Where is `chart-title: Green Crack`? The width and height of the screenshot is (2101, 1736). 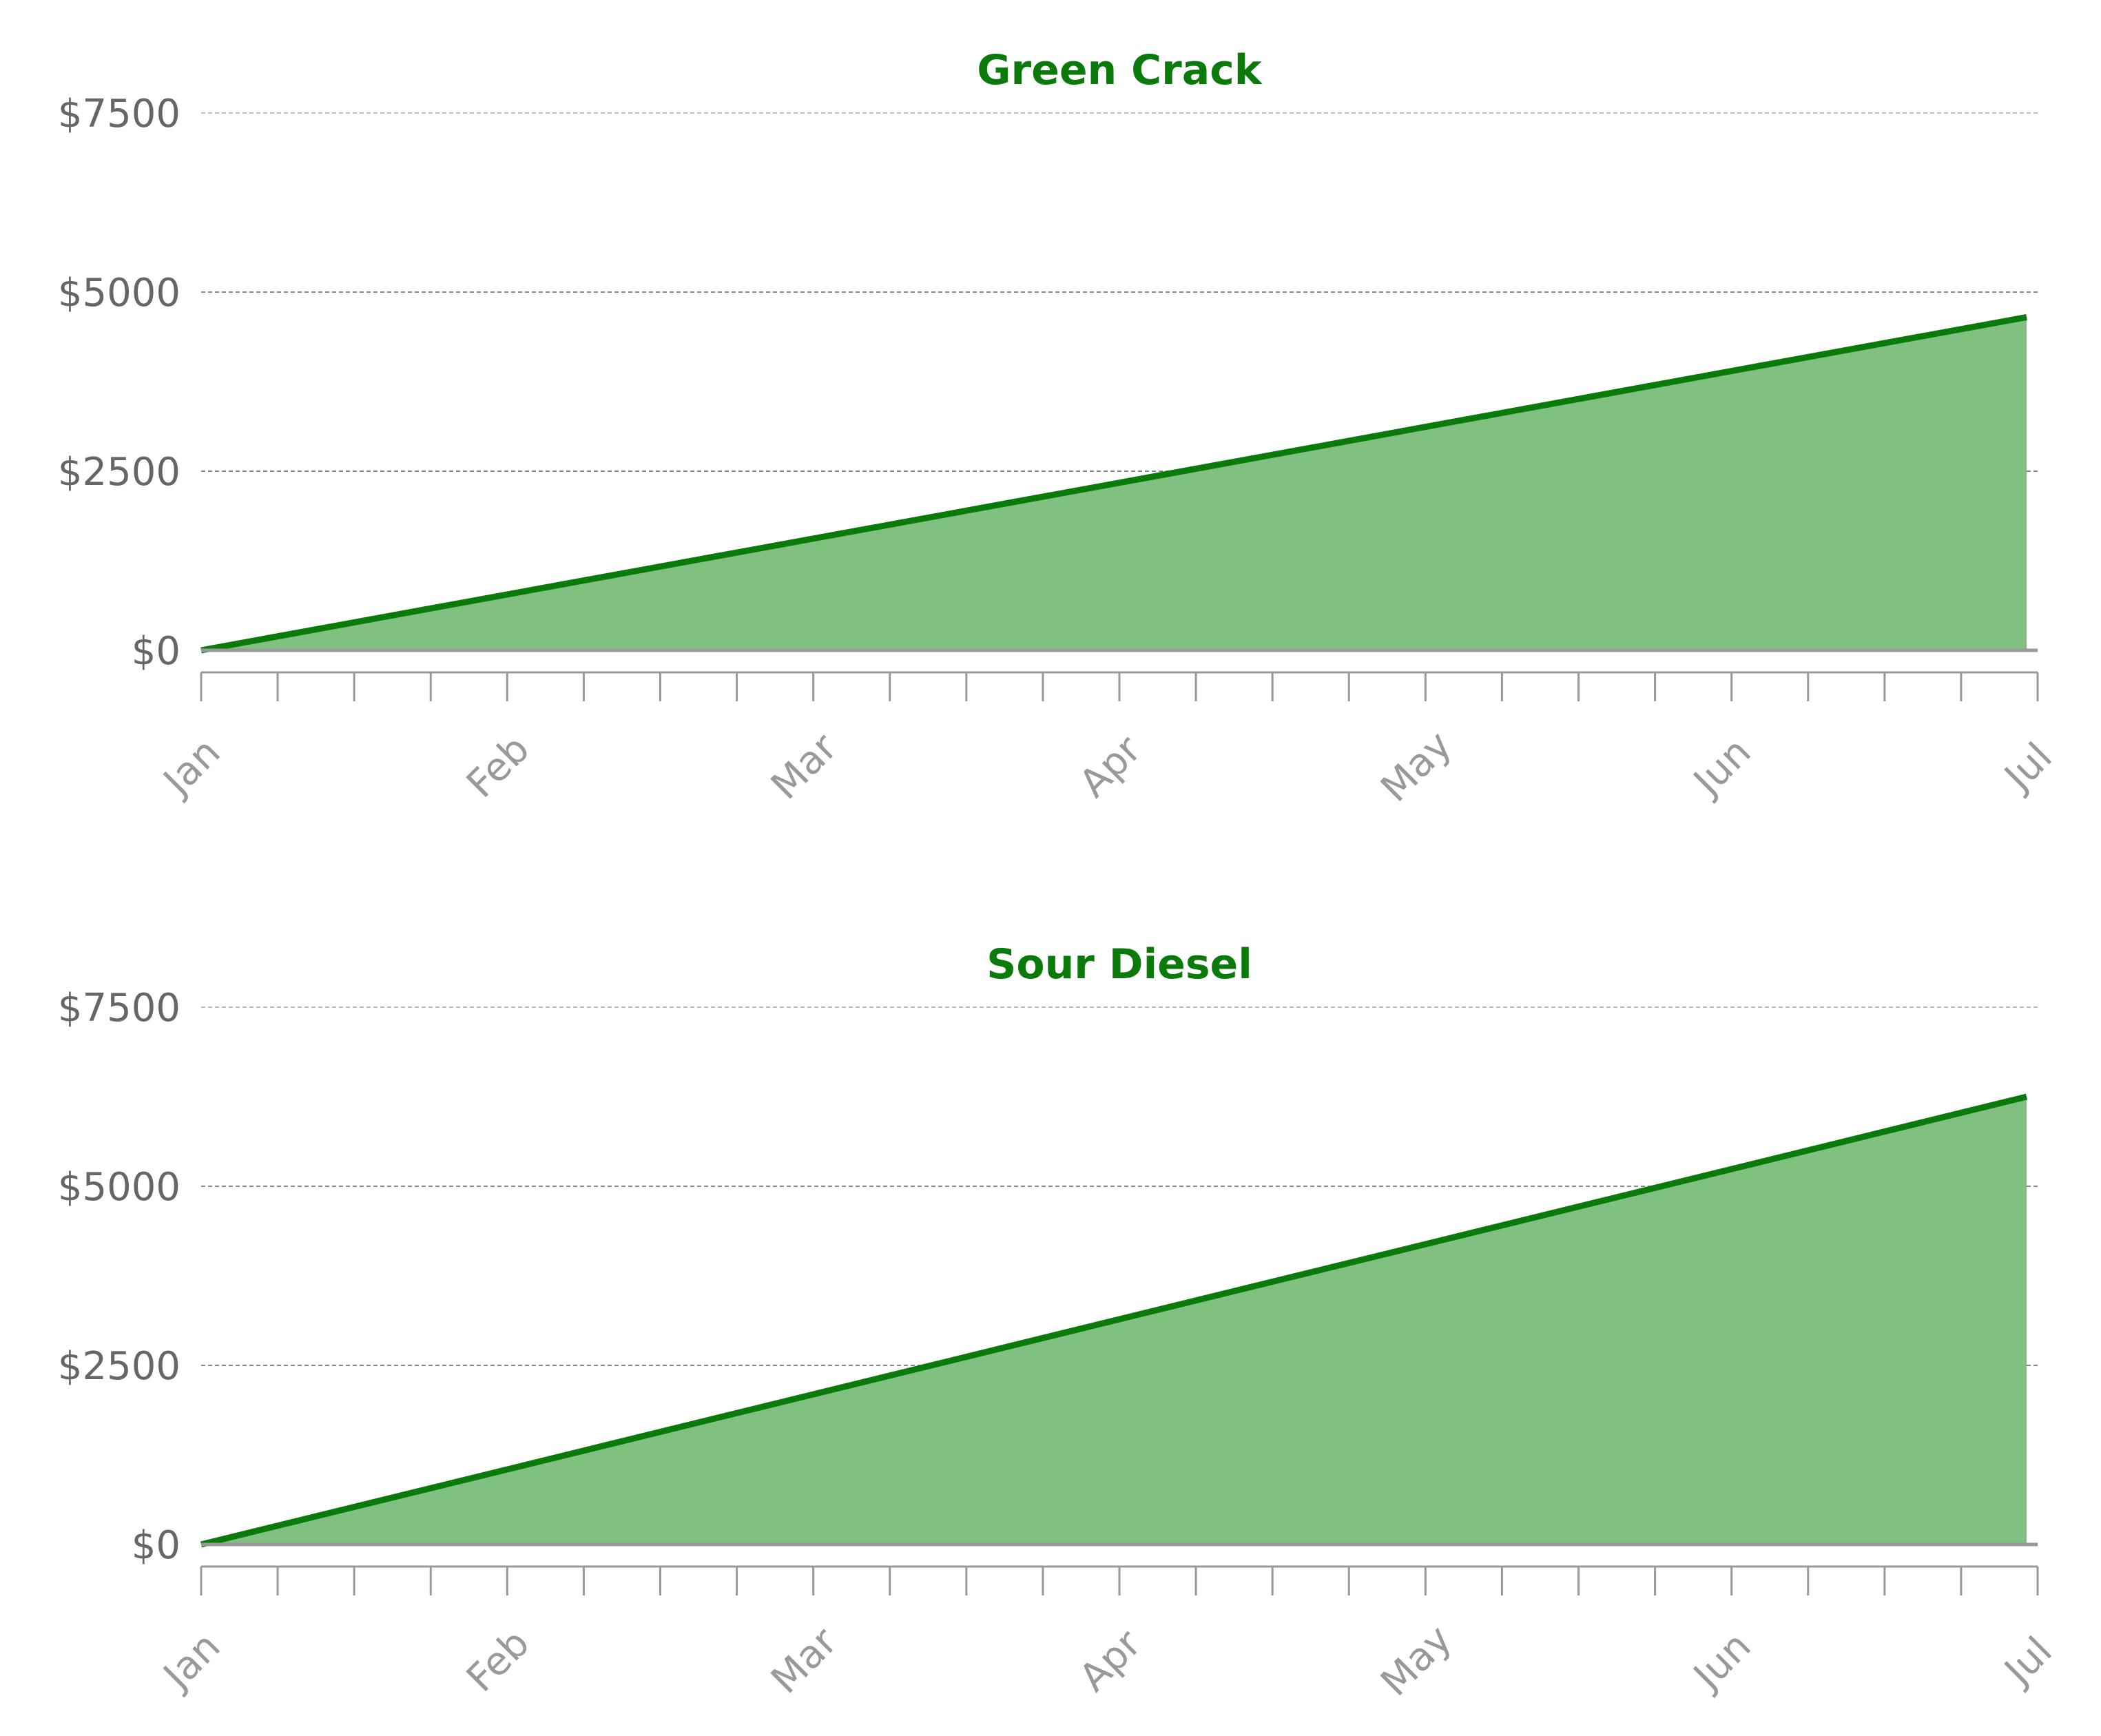
chart-title: Green Crack is located at coordinates (1120, 70).